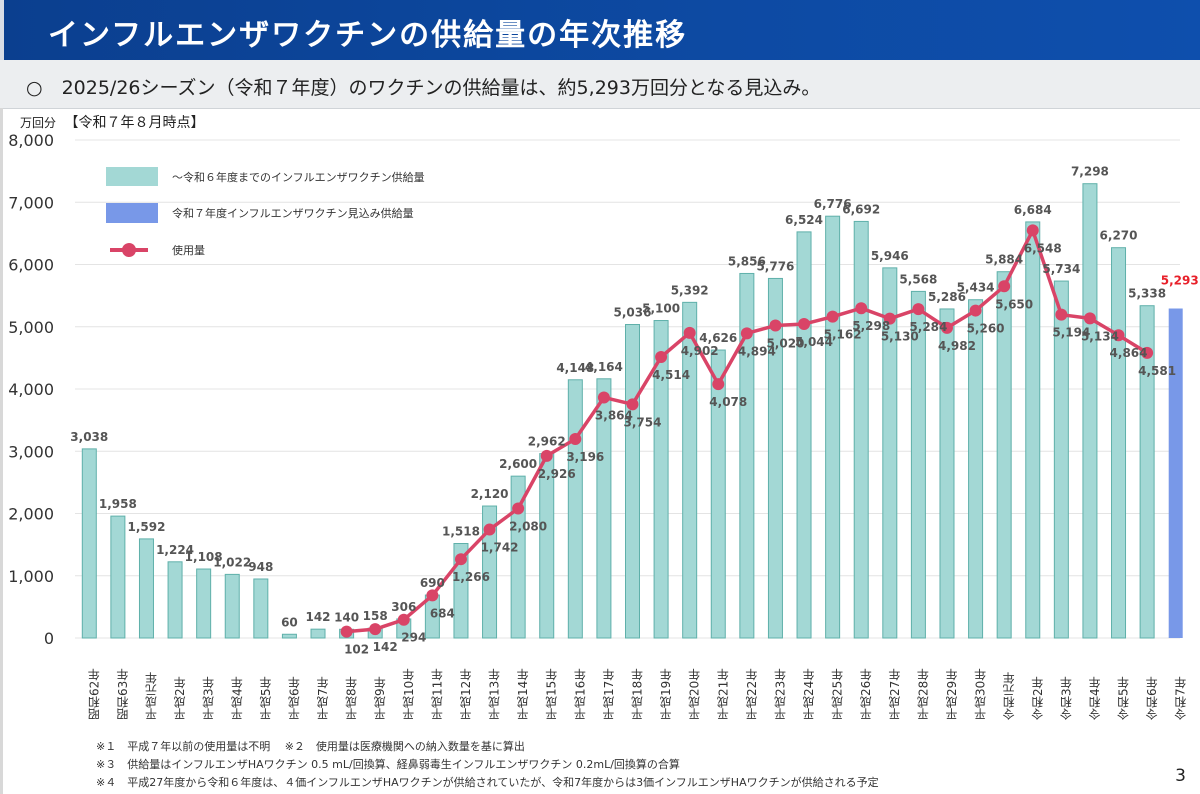  Describe the element at coordinates (871, 326) in the screenshot. I see `usage-label: 5,298` at that location.